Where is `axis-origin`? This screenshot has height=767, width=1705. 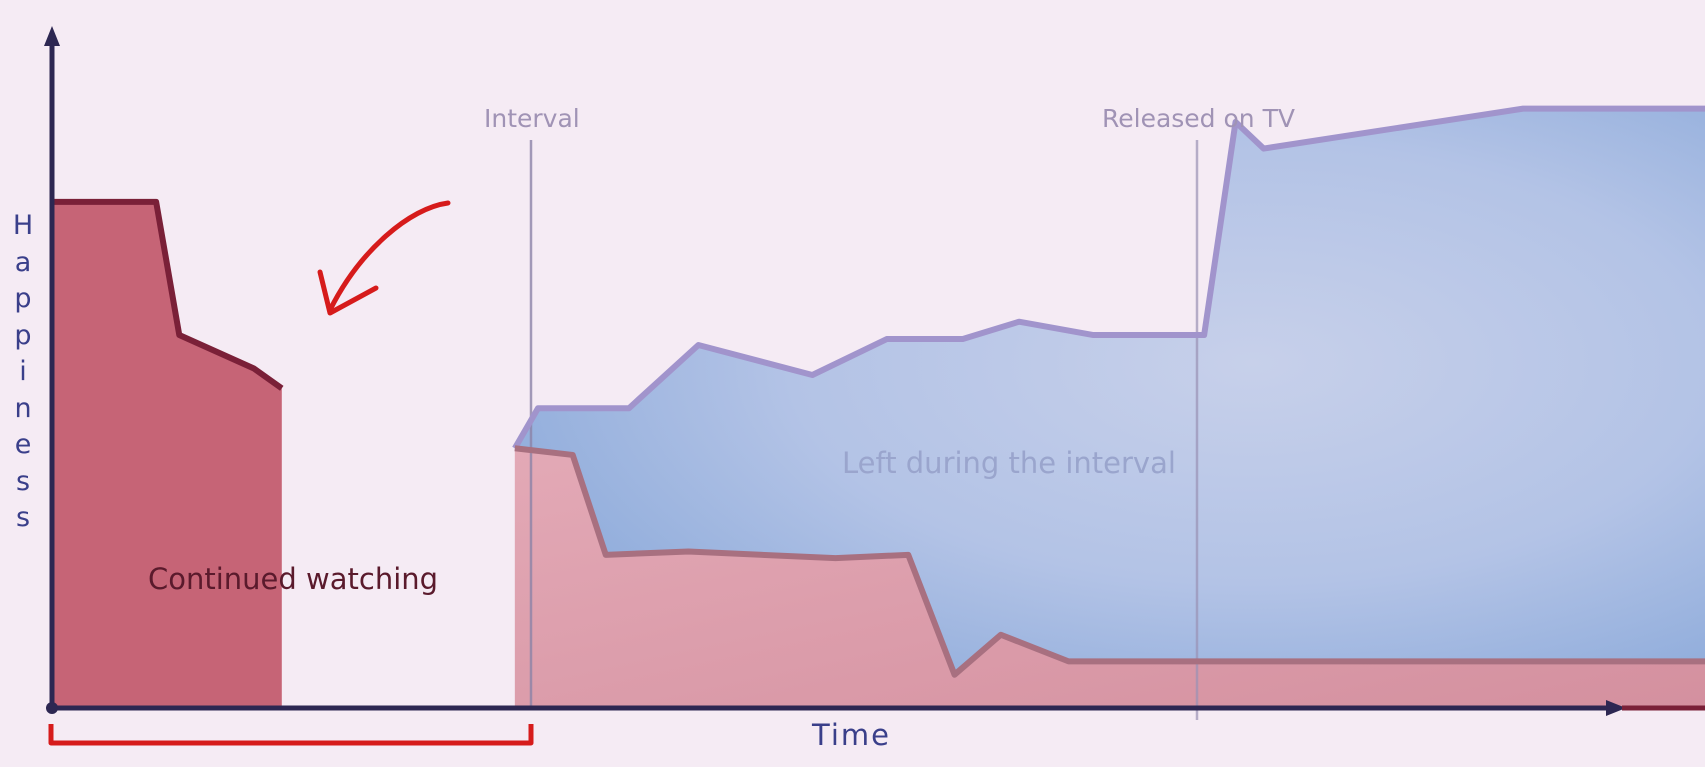
axis-origin is located at coordinates (52, 708).